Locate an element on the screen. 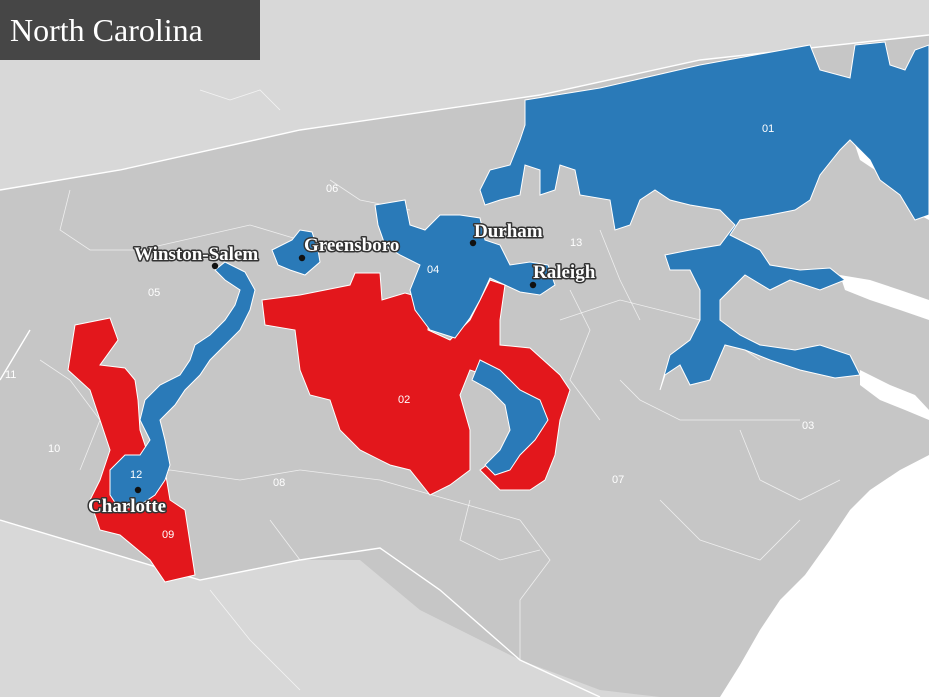 The image size is (929, 697). district-12-shape is located at coordinates (182, 386).